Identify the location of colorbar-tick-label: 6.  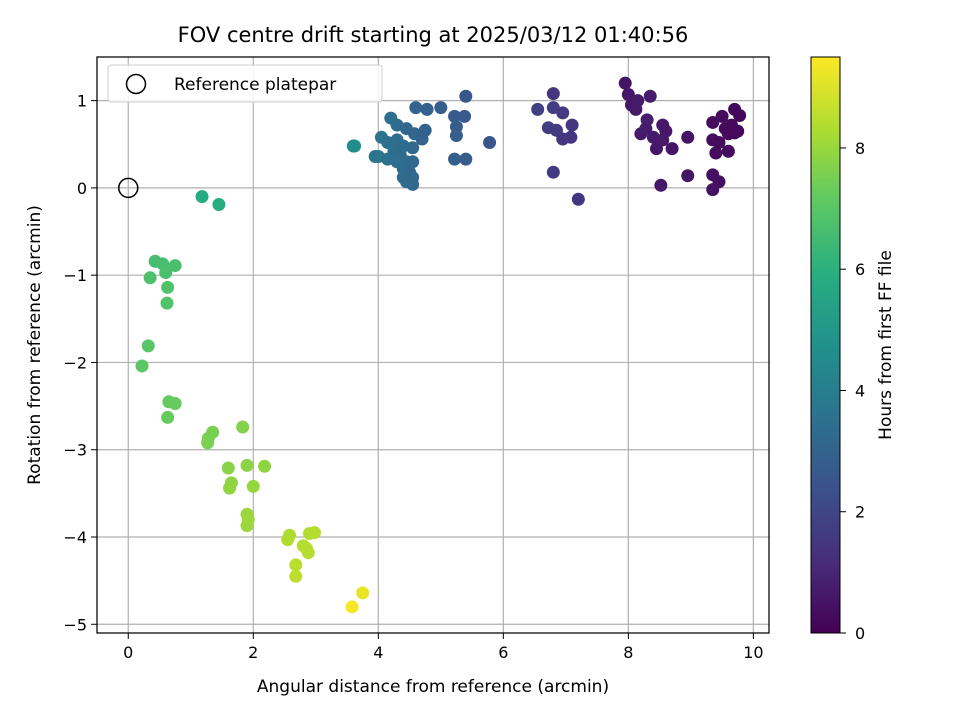
(860, 269).